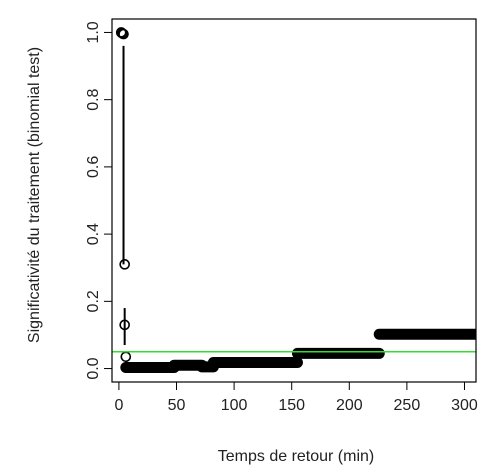  Describe the element at coordinates (93, 167) in the screenshot. I see `y-tick-label-0.6: 0.6` at that location.